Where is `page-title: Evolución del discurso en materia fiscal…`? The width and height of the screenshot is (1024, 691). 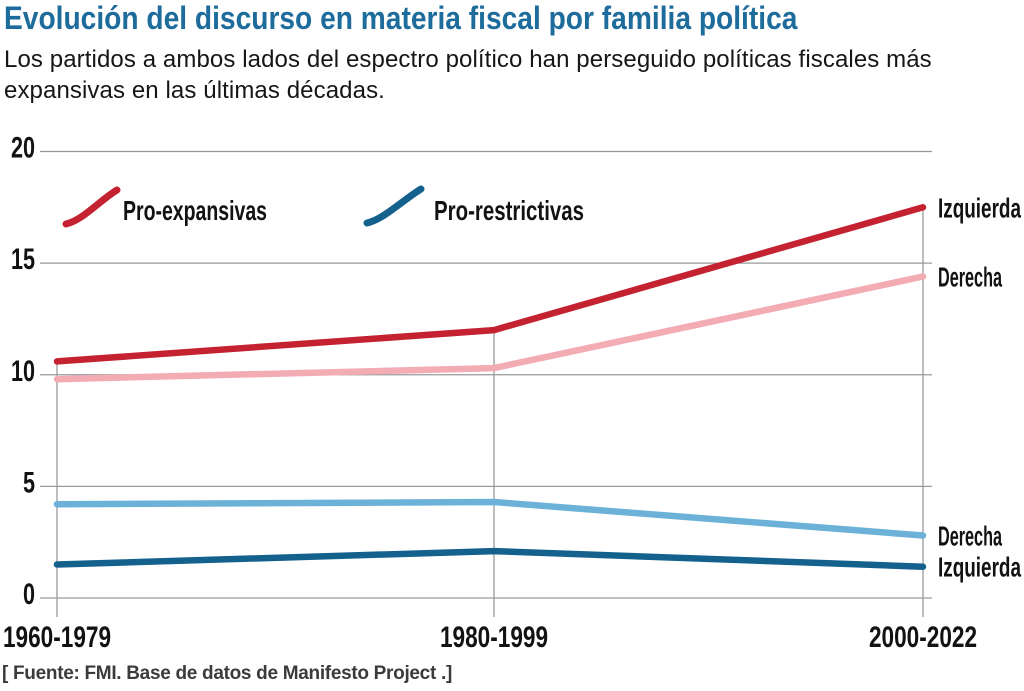
page-title: Evolución del discurso en materia fiscal… is located at coordinates (401, 18).